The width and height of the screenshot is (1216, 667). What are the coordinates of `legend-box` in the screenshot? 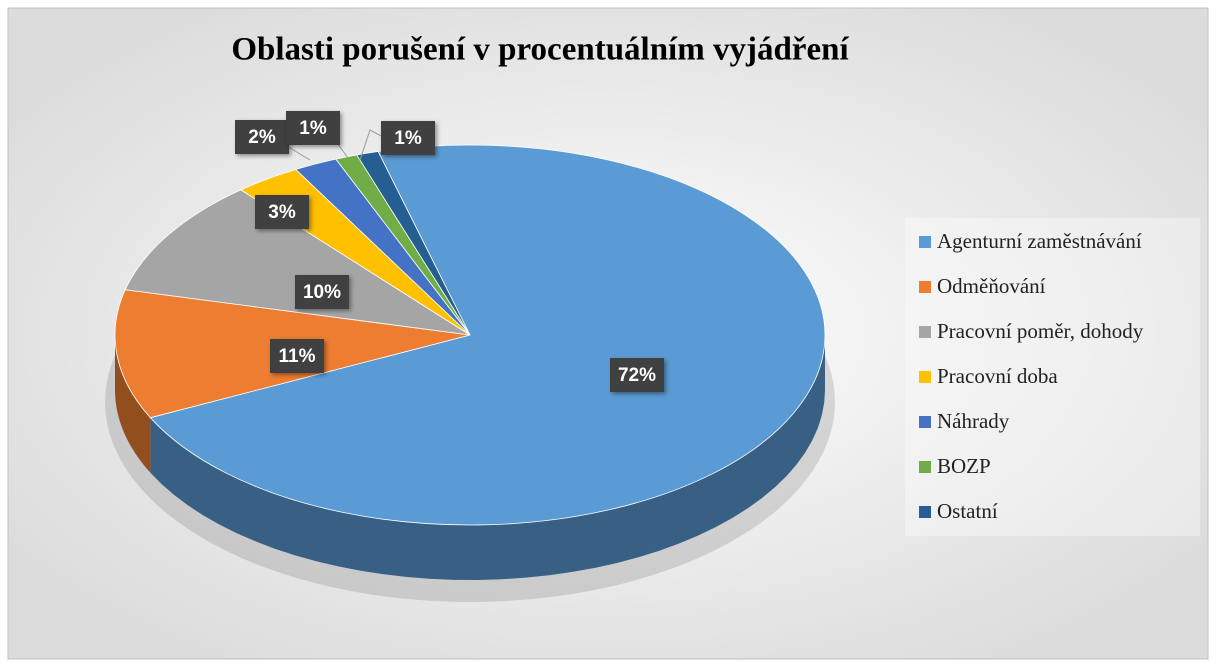 It's located at (1052, 377).